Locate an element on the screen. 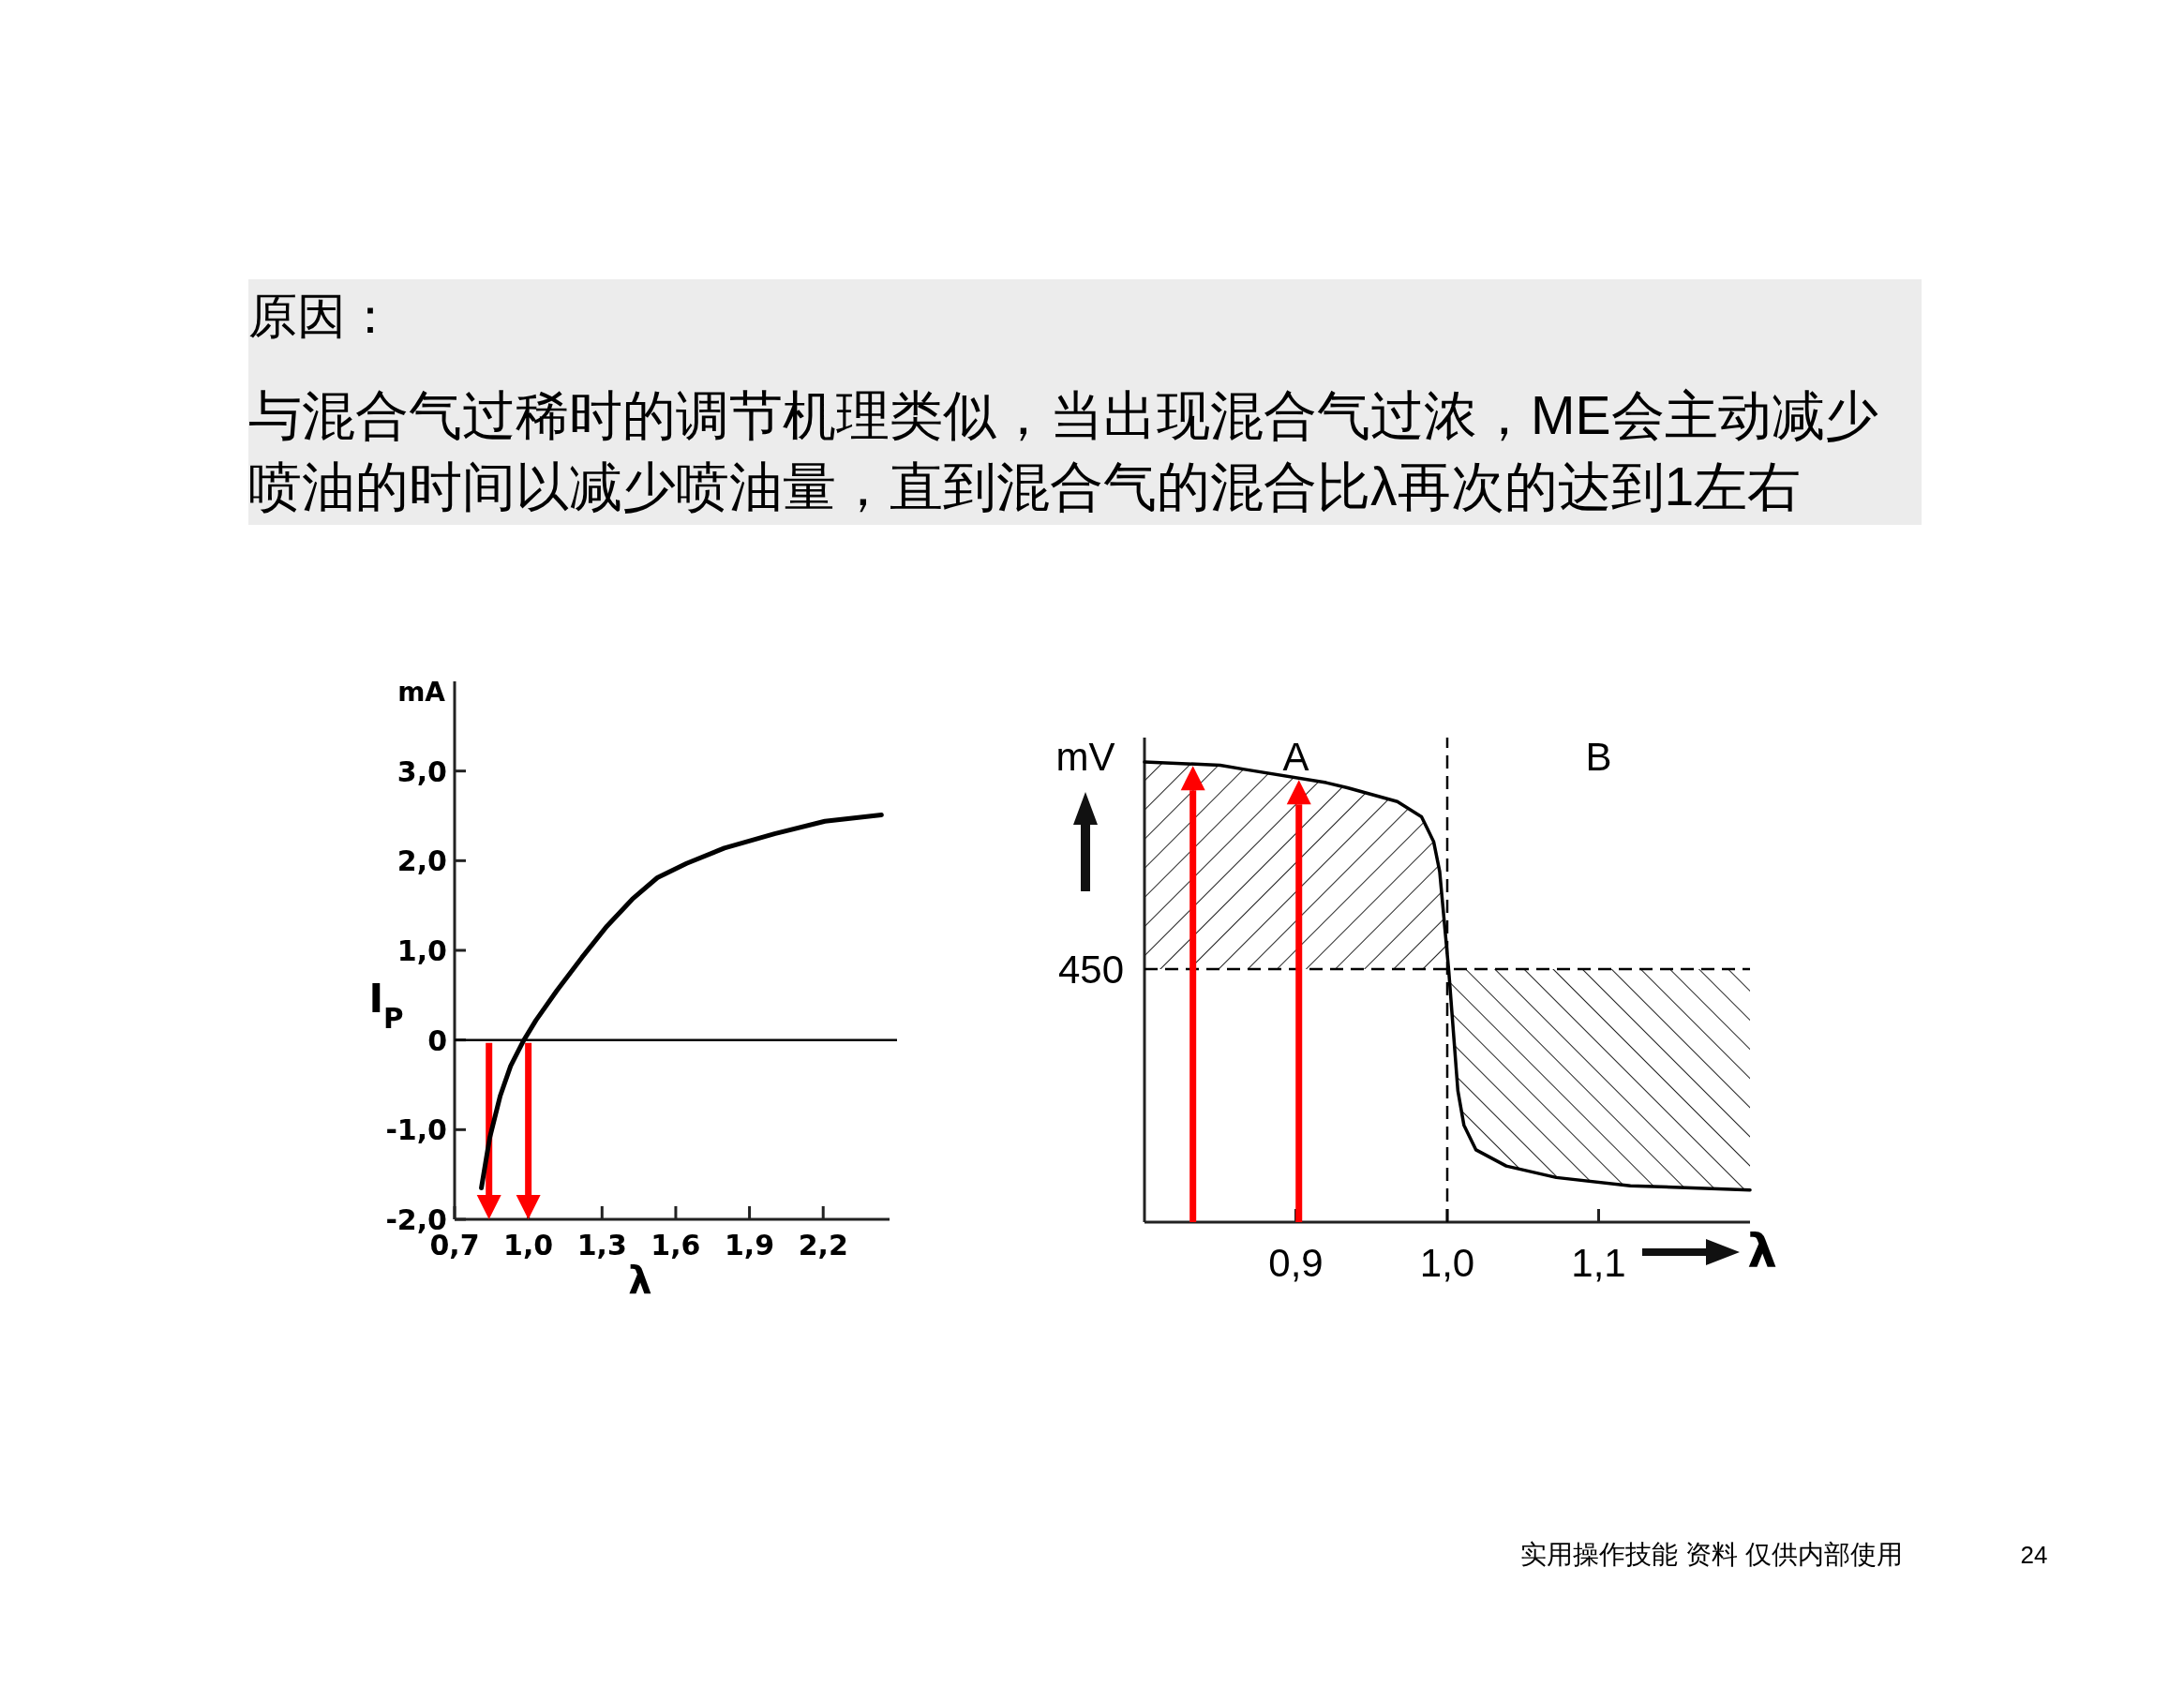  x-tick-label: 2,2 is located at coordinates (823, 1245).